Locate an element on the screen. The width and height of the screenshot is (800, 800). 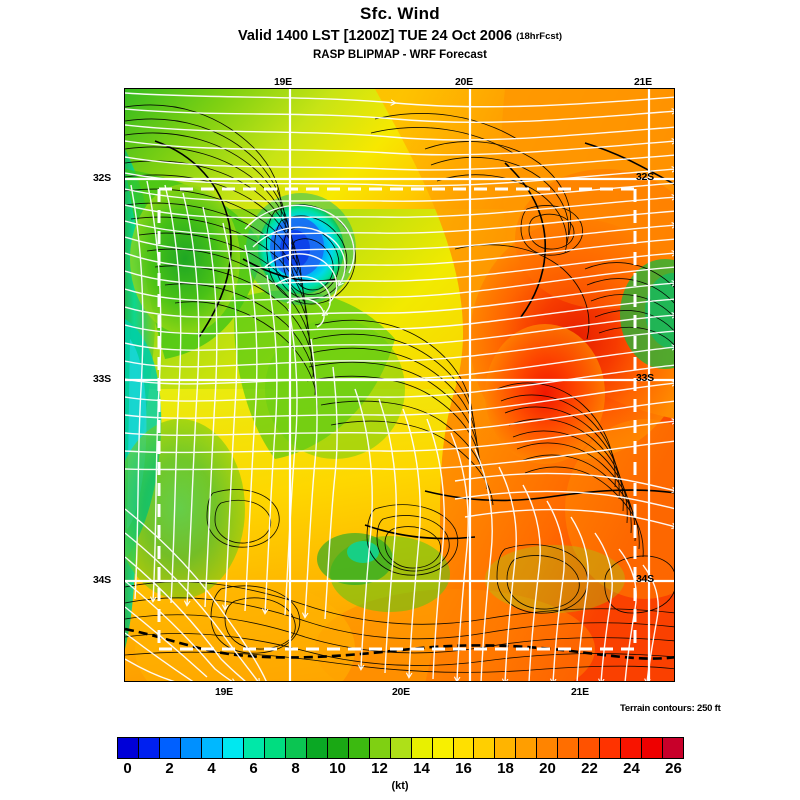
colorbar-tick-label: 14 is located at coordinates (421, 768).